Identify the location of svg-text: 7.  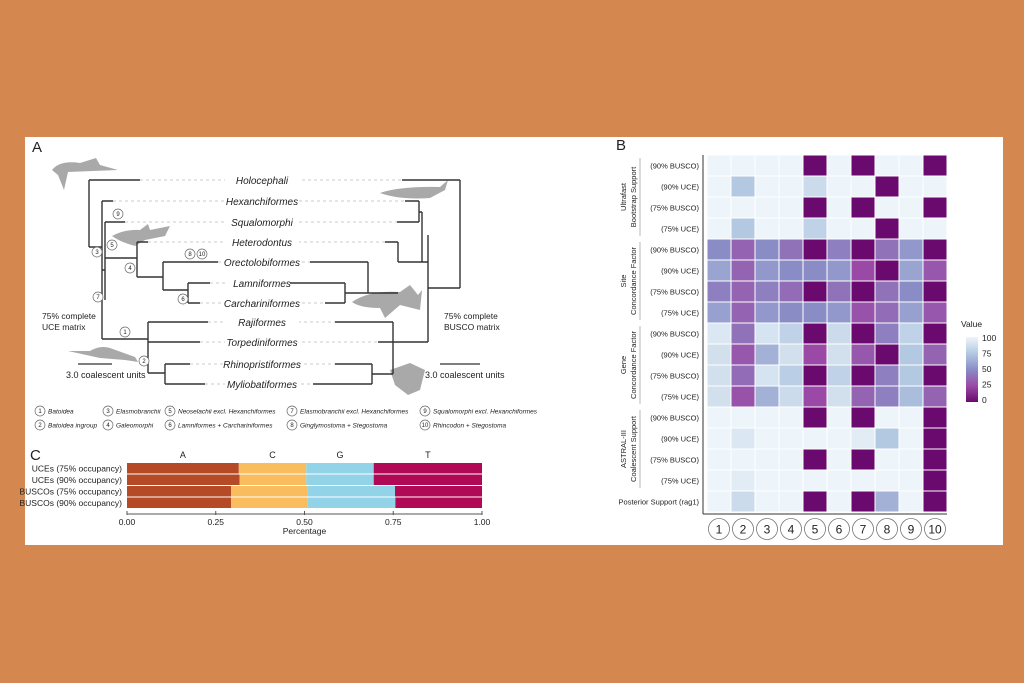
(98, 298).